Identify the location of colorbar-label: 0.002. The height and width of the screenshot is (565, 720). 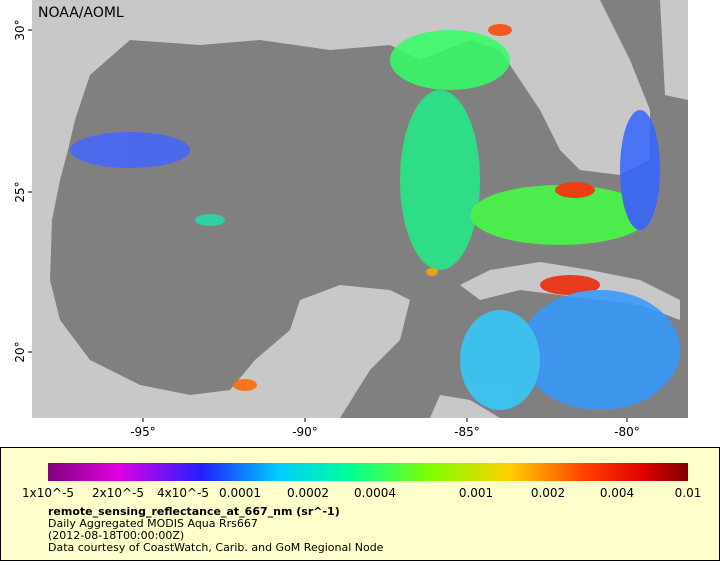
(548, 493).